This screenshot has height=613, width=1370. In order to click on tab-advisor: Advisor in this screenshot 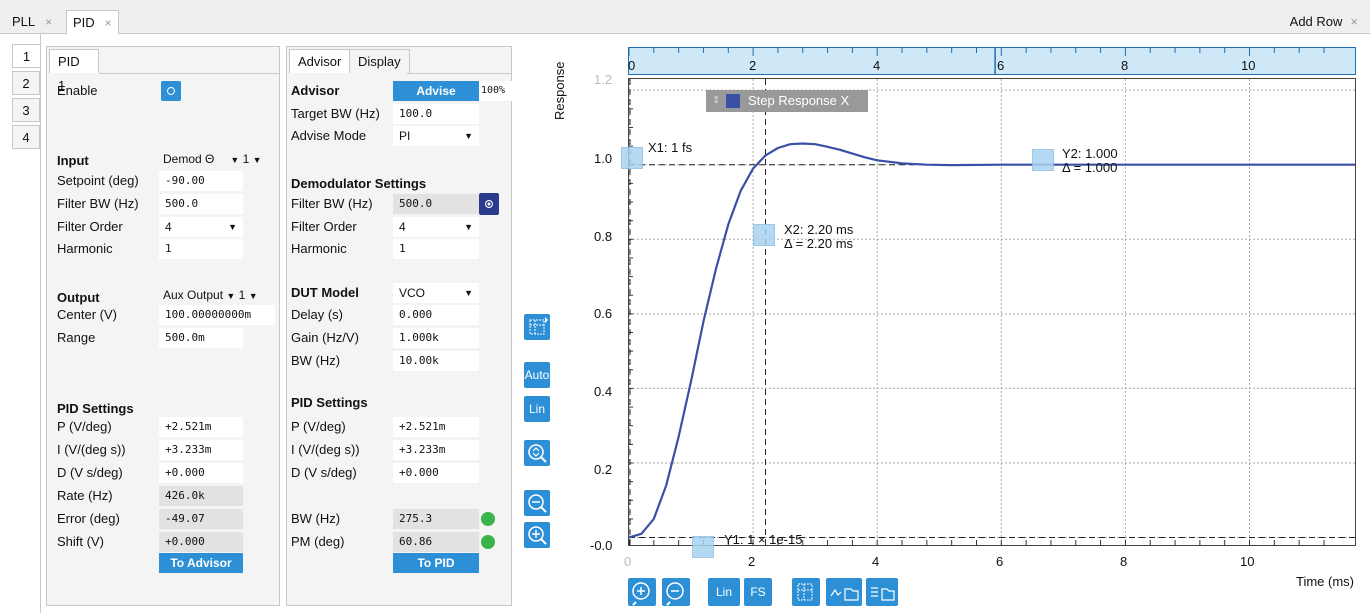, I will do `click(320, 61)`.